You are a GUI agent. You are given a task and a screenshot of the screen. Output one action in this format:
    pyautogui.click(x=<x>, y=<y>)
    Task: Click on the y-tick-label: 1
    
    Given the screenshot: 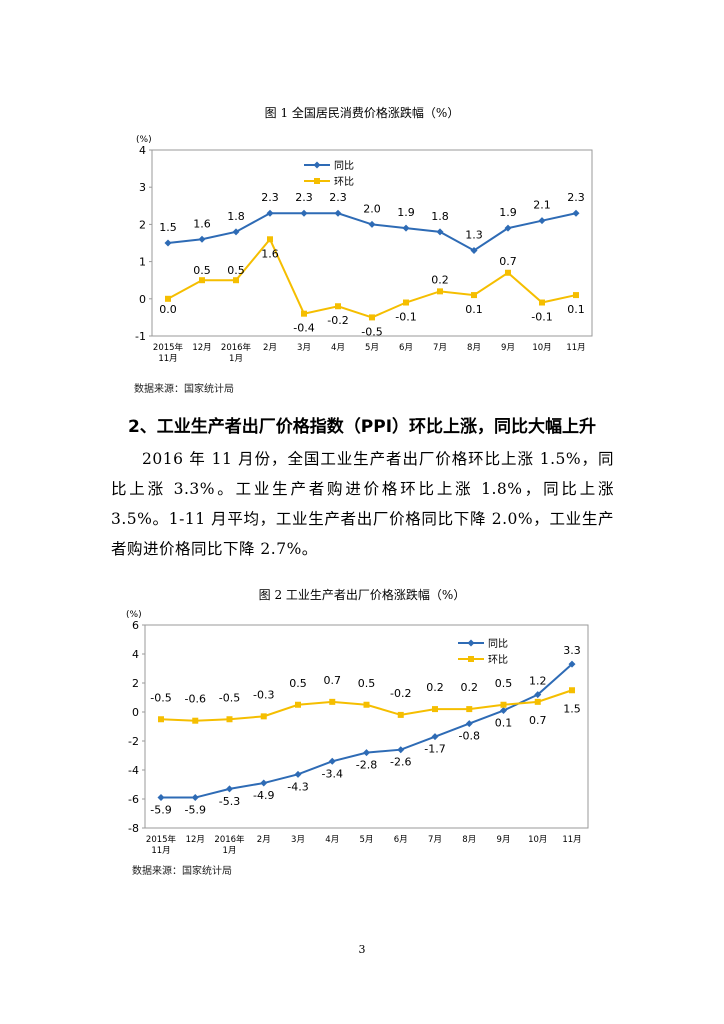 What is the action you would take?
    pyautogui.click(x=142, y=262)
    